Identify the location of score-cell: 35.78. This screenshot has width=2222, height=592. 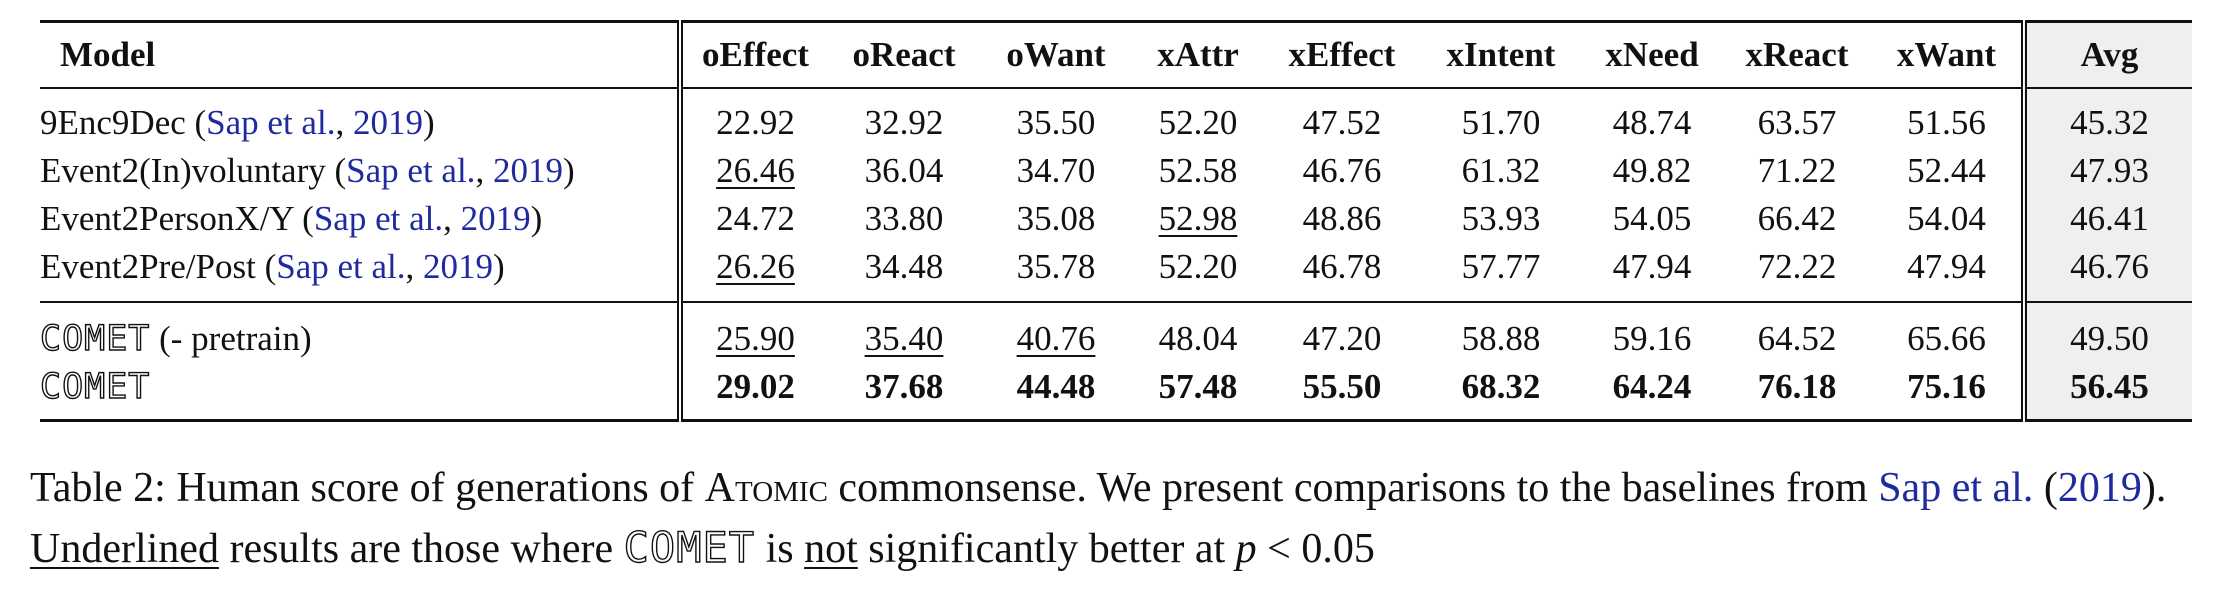
(1056, 266).